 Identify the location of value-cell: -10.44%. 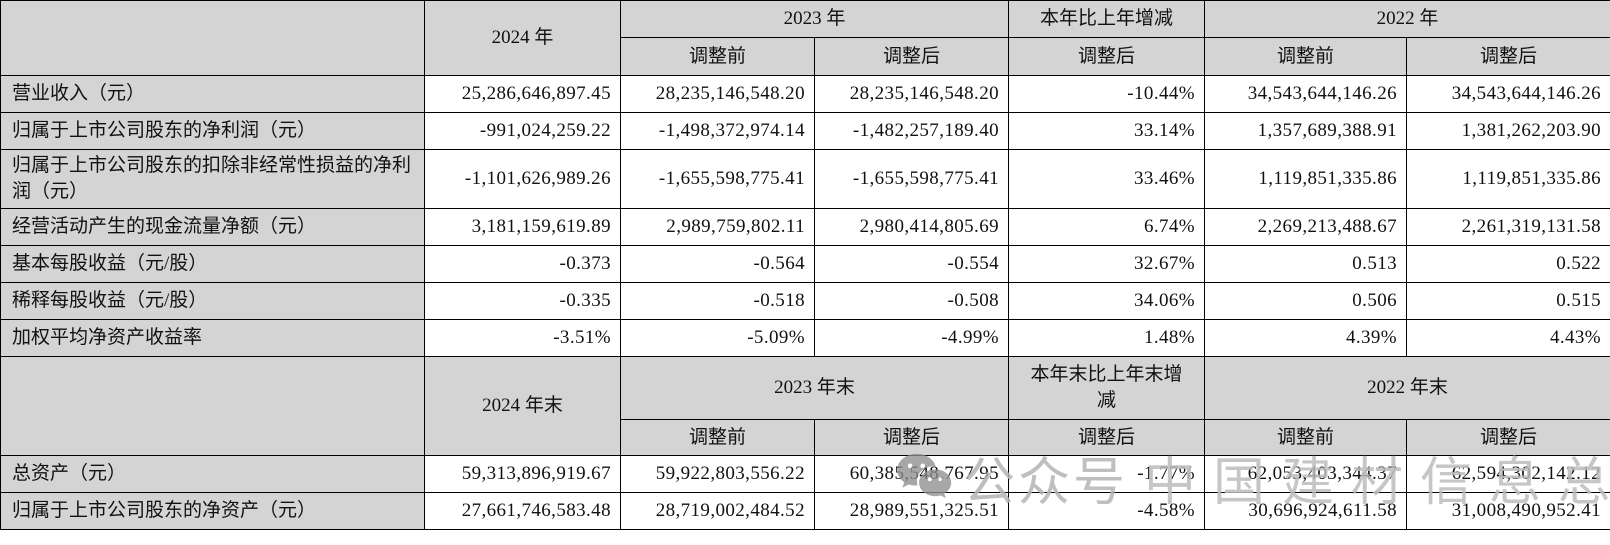
(1107, 94).